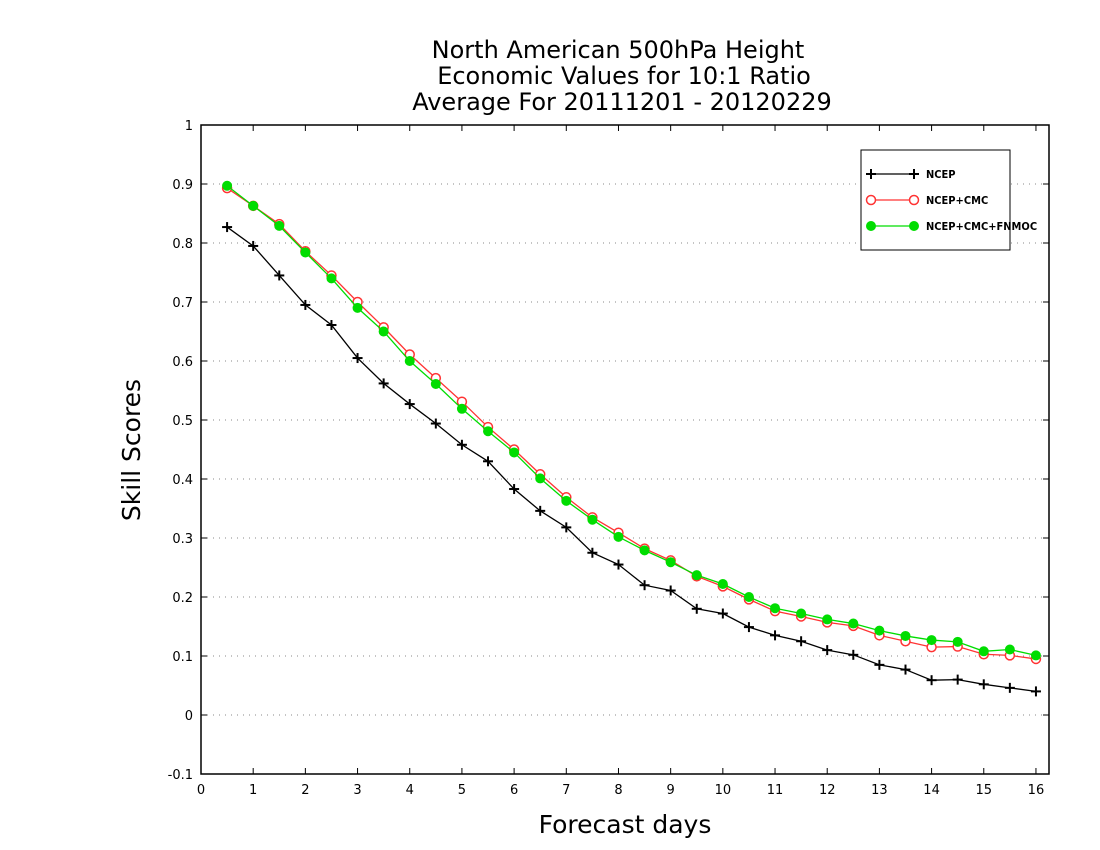  Describe the element at coordinates (624, 76) in the screenshot. I see `title-line-2: Economic Values for 10:1 Ratio` at that location.